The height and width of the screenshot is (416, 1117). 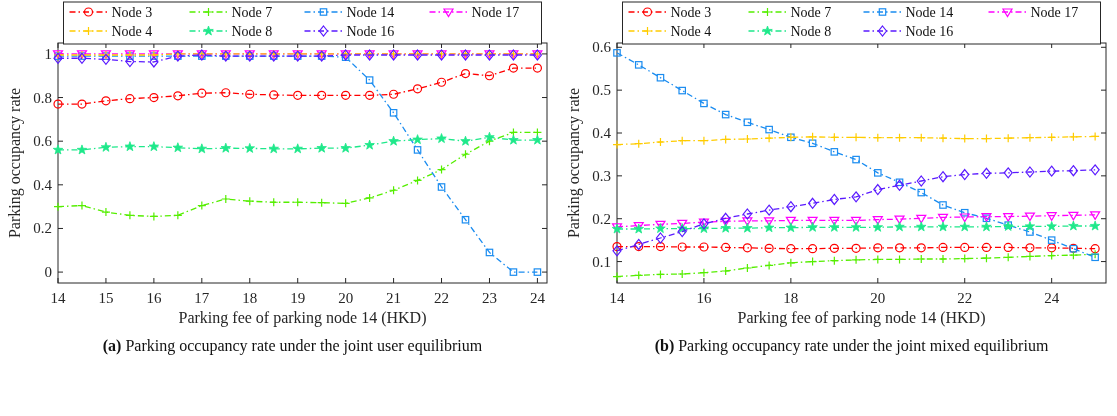 I want to click on legend-label: Node 14, so click(x=929, y=12).